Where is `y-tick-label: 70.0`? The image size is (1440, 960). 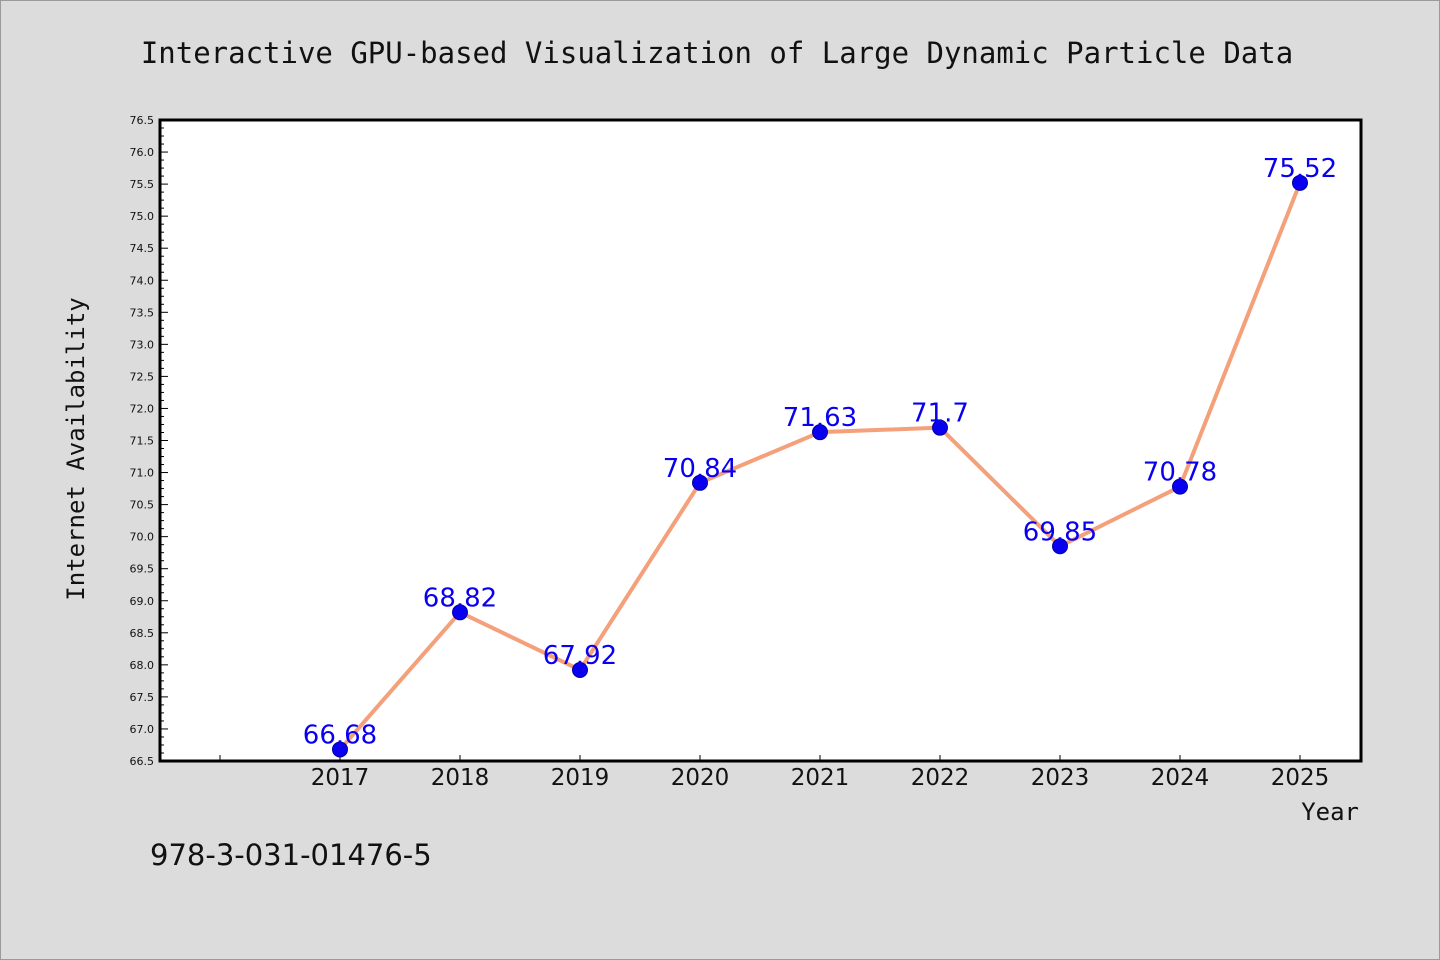 y-tick-label: 70.0 is located at coordinates (142, 537).